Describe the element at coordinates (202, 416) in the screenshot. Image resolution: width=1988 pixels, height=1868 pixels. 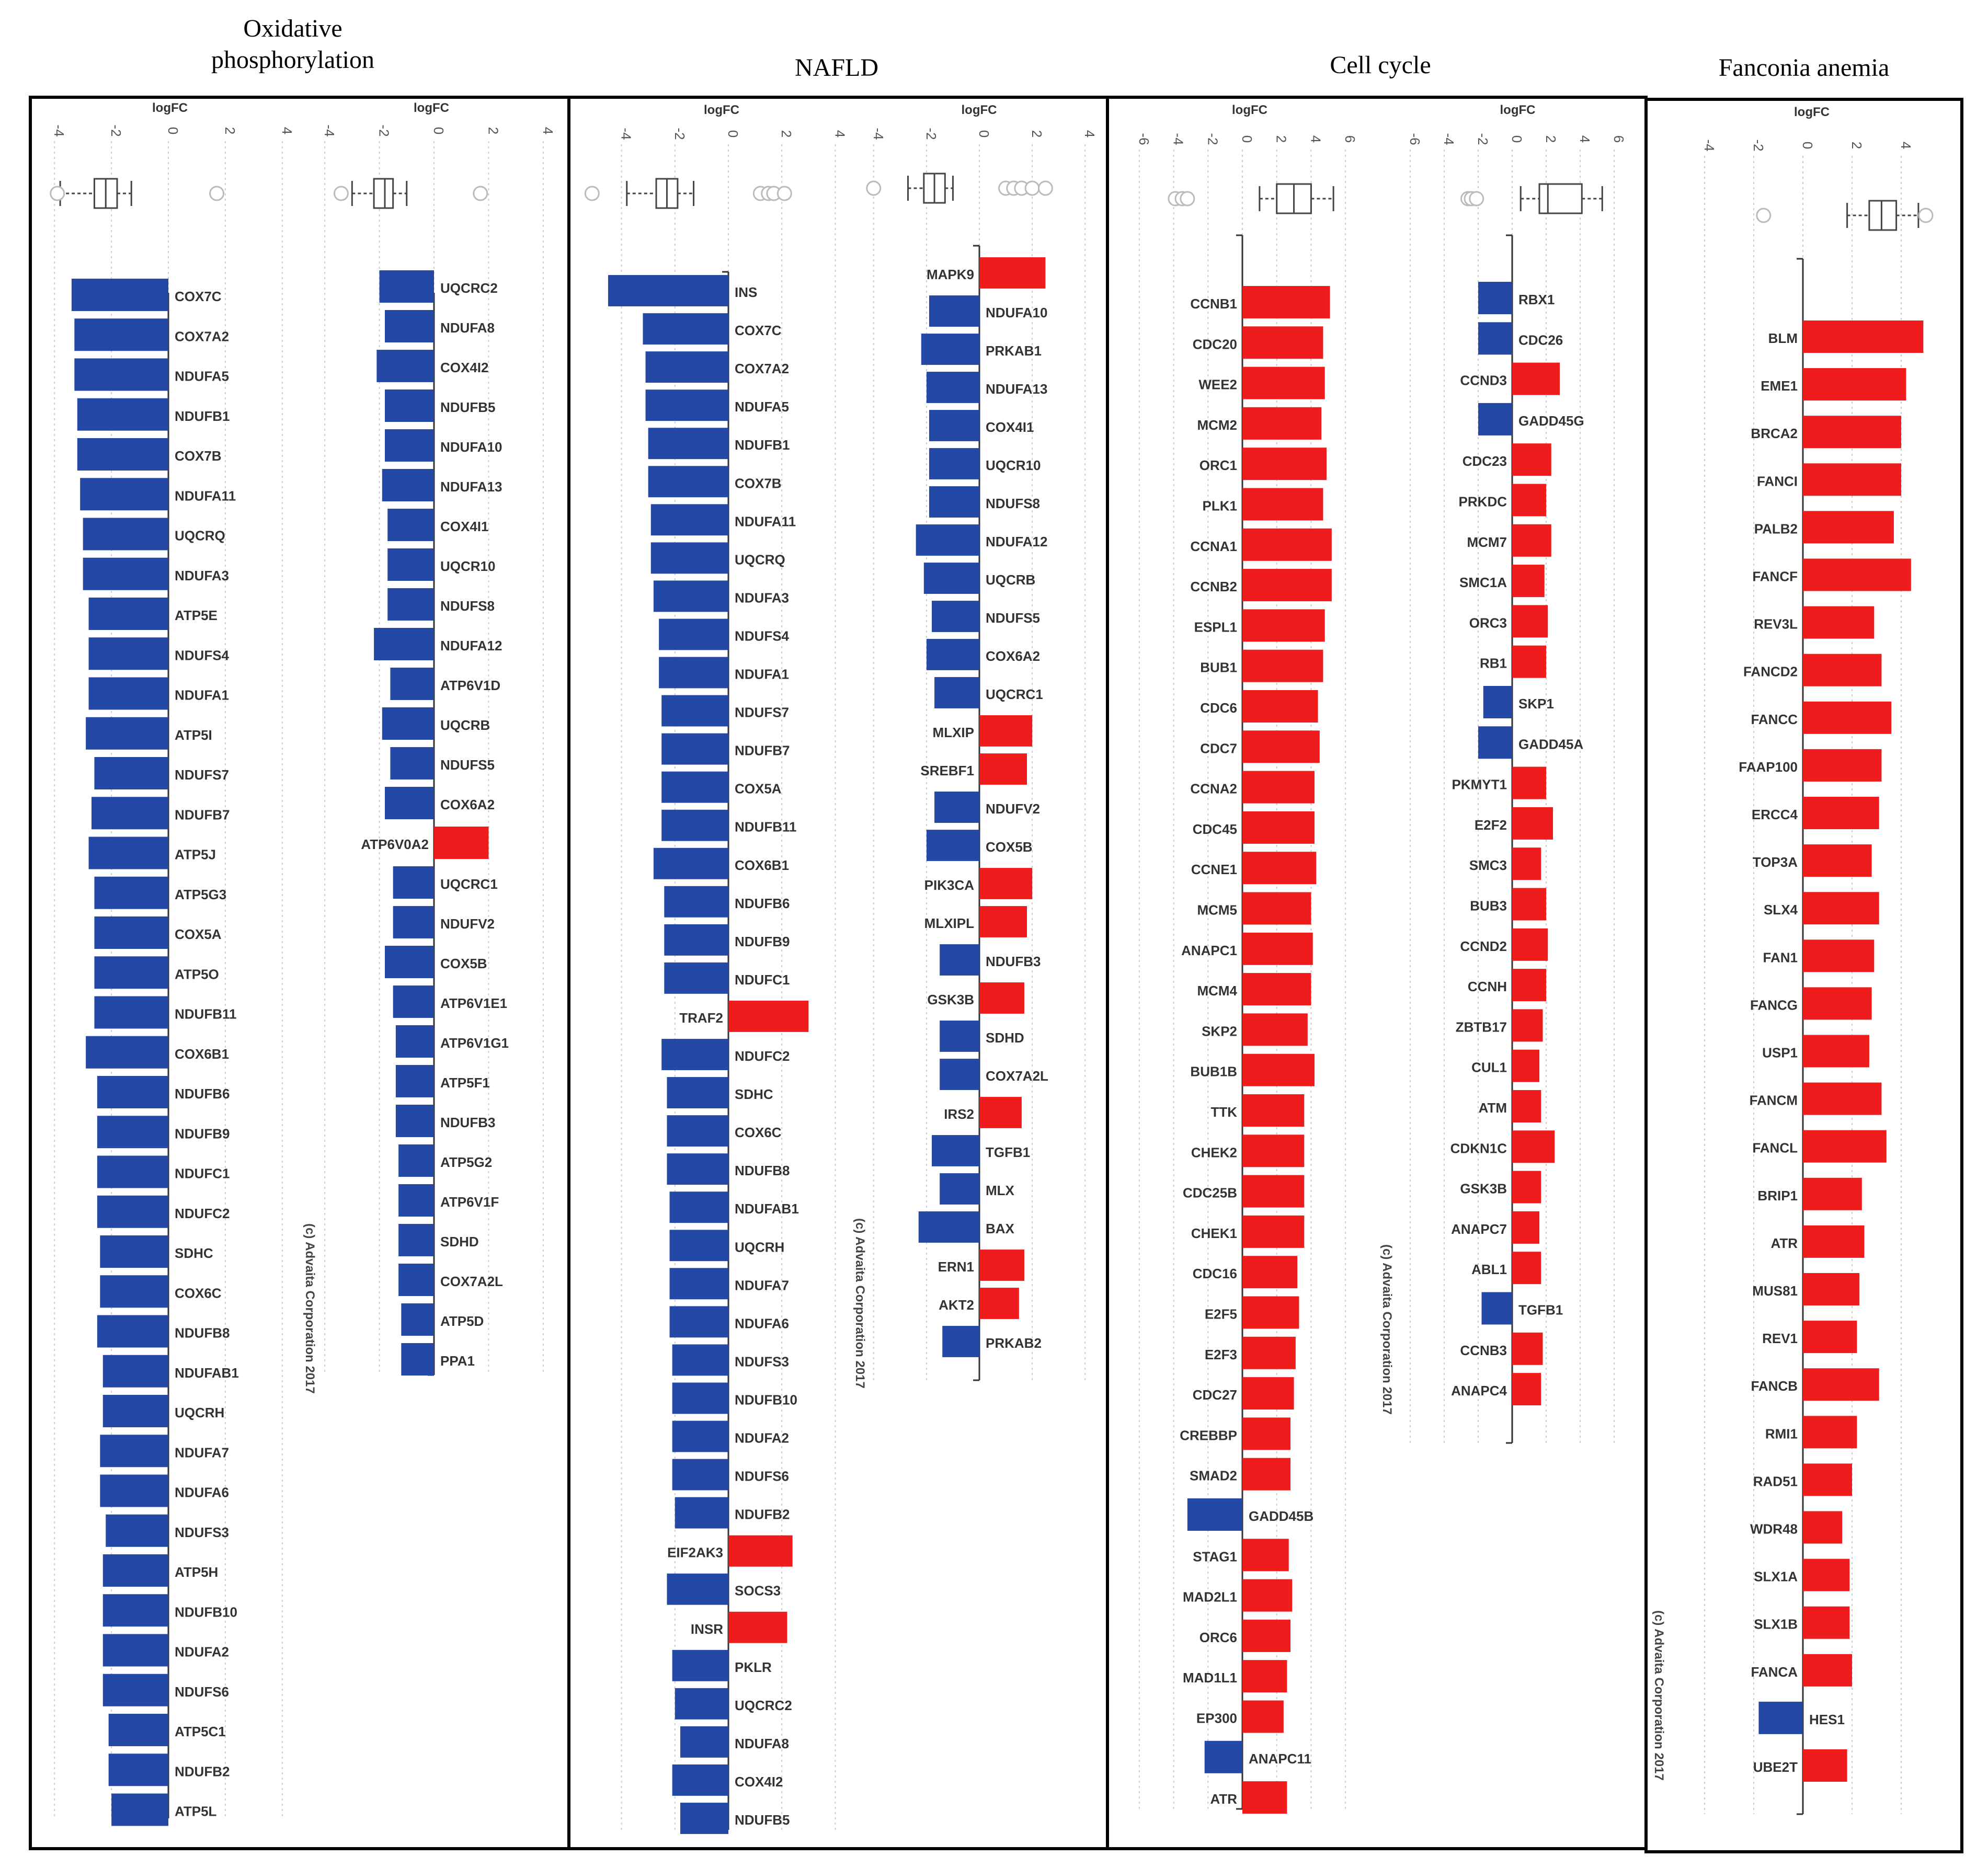
I see `gene-label: NDUFB1` at that location.